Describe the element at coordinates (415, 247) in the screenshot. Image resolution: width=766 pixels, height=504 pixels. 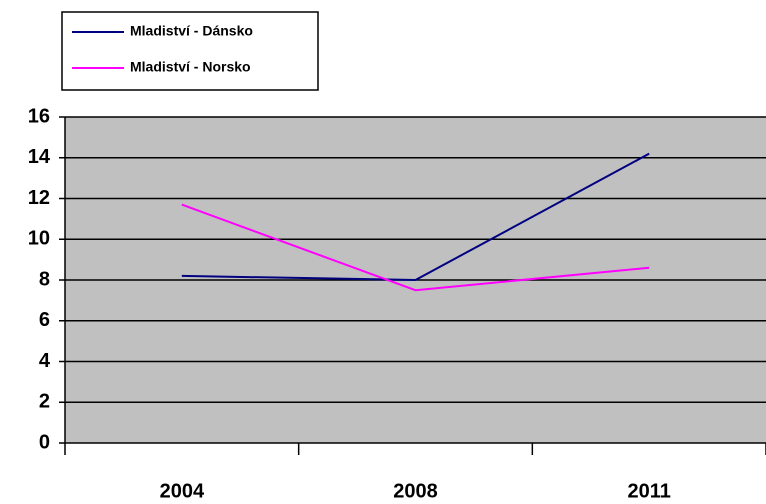
I see `line-series` at that location.